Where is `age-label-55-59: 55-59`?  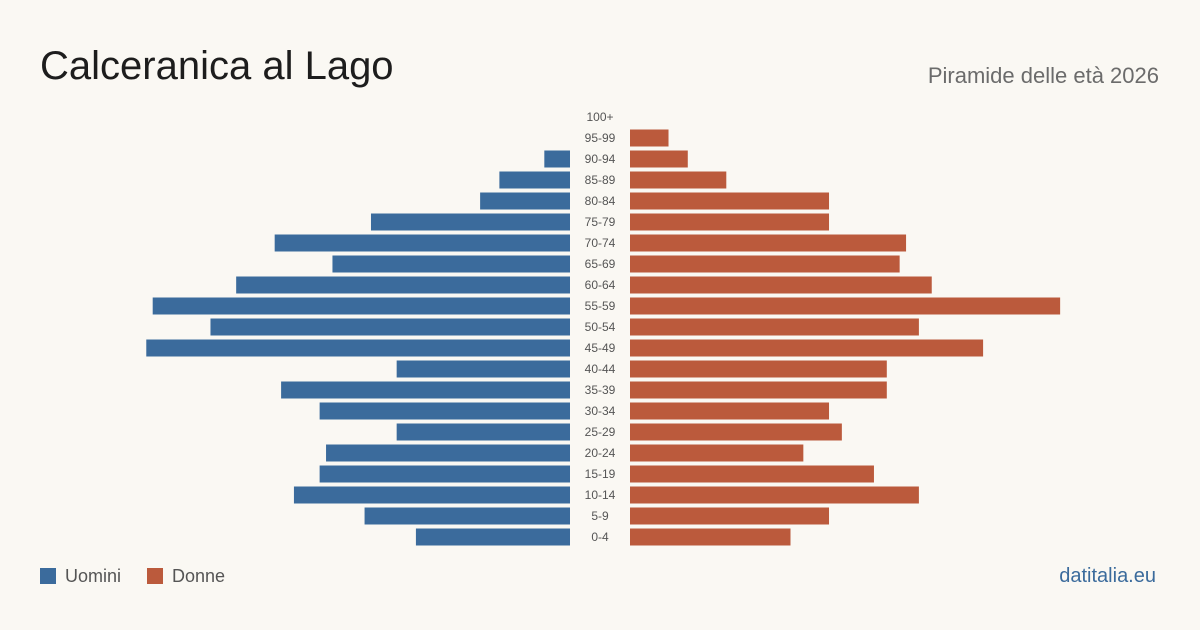
age-label-55-59: 55-59 is located at coordinates (600, 306).